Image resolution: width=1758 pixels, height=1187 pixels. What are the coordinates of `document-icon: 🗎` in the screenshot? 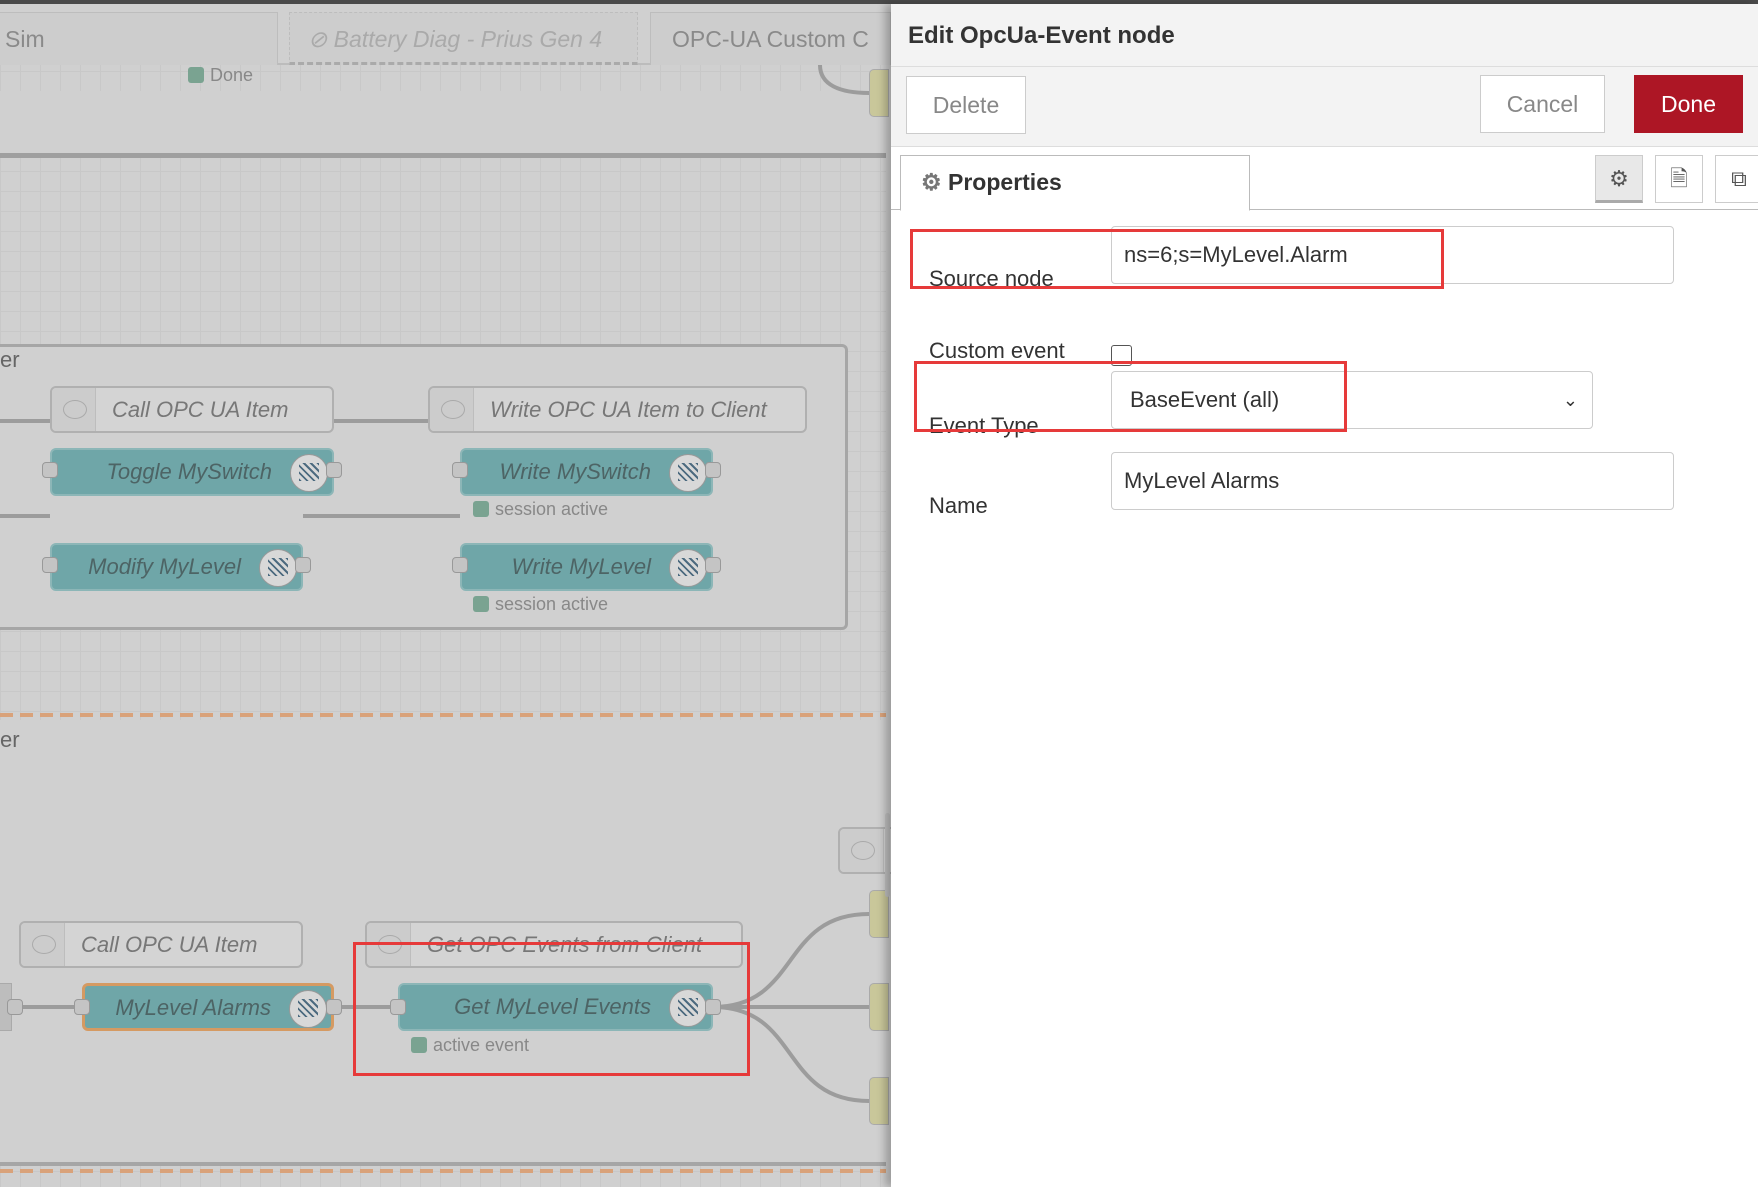 It's located at (1679, 179).